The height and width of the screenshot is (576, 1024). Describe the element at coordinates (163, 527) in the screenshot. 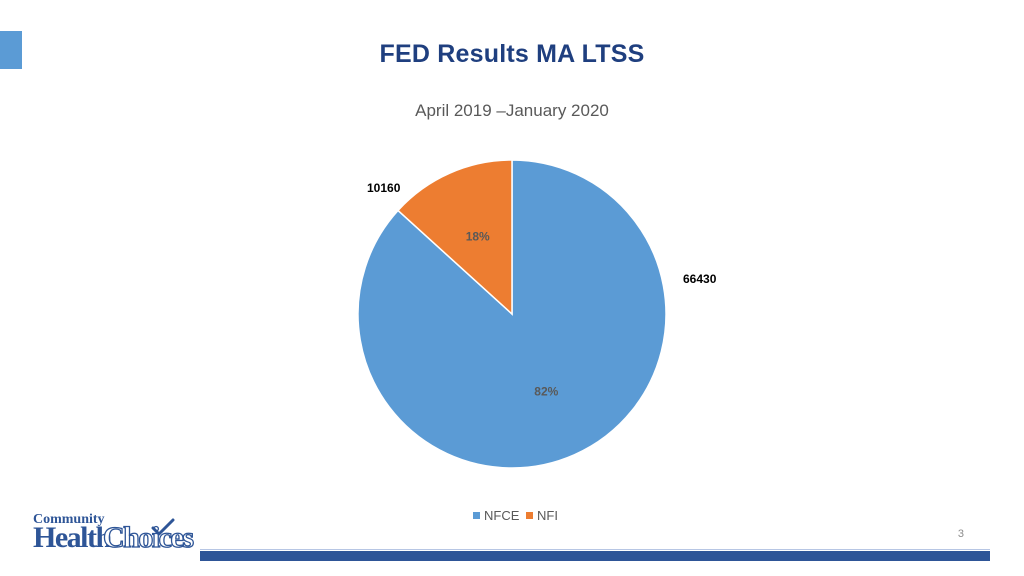

I see `checkmark-icon` at that location.